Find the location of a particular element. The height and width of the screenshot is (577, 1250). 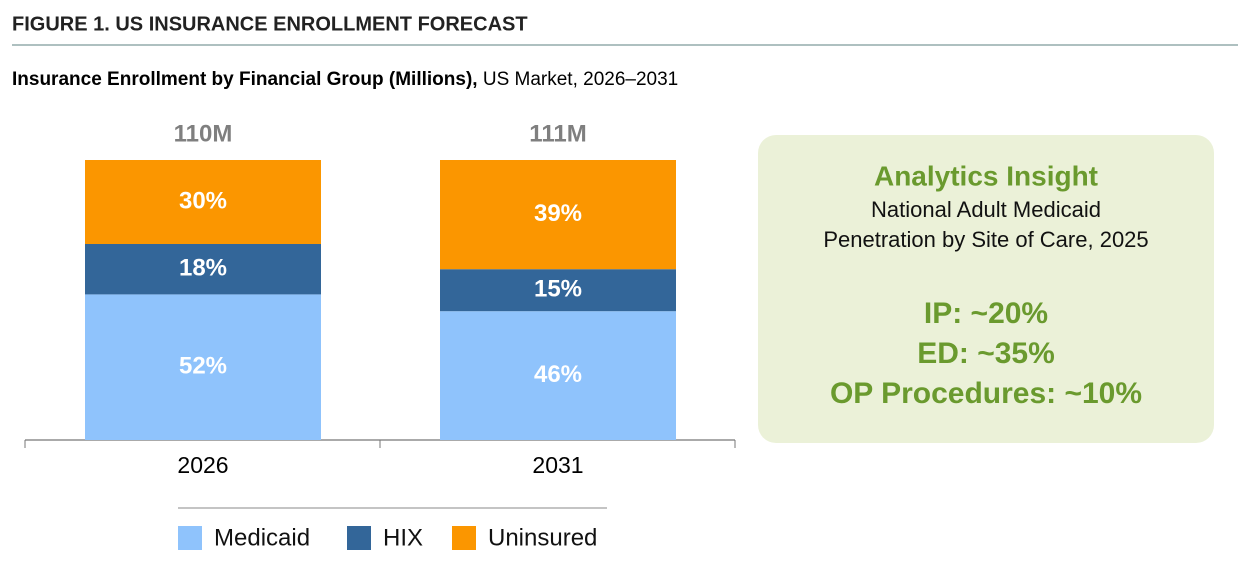

value-label: 18% is located at coordinates (203, 268).